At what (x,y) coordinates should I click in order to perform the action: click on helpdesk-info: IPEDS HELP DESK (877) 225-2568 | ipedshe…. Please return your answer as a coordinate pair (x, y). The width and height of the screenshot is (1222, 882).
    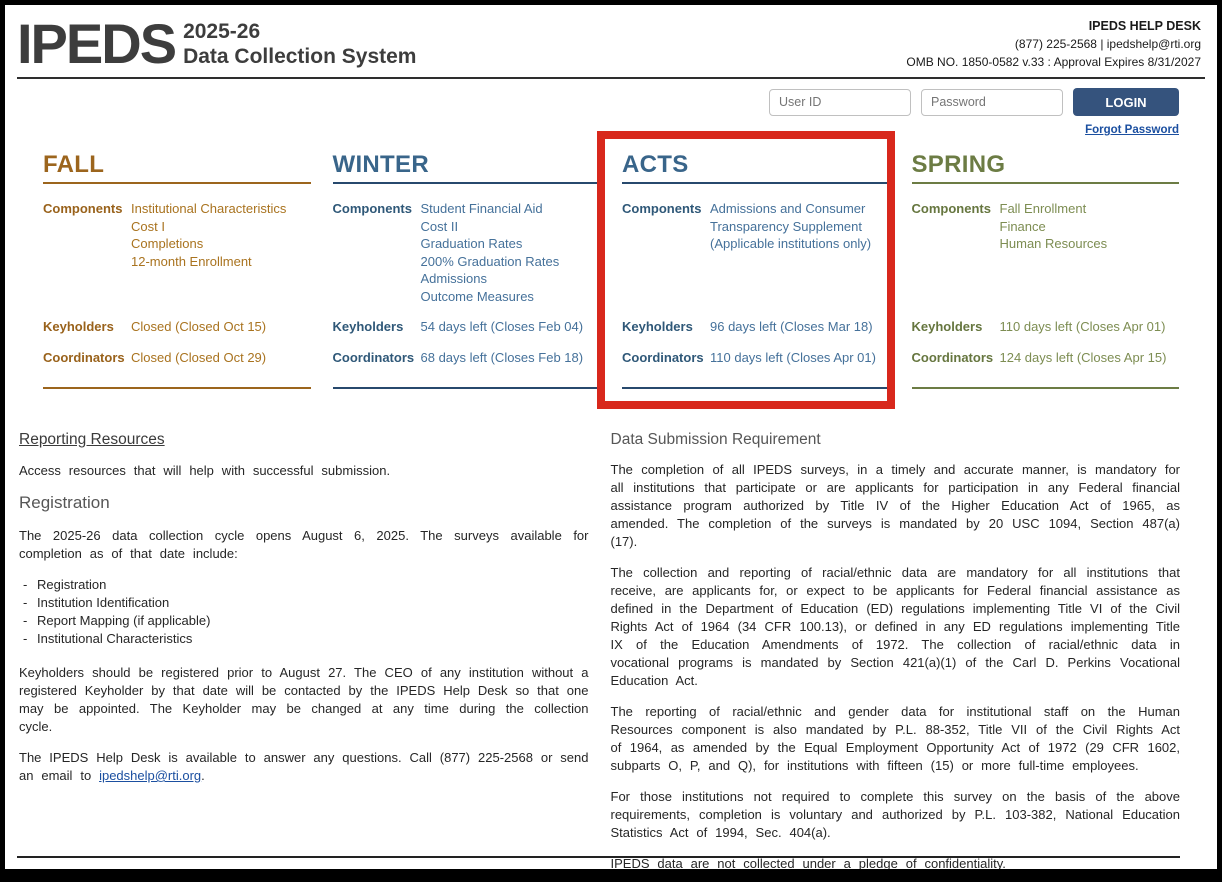
    Looking at the image, I should click on (1053, 42).